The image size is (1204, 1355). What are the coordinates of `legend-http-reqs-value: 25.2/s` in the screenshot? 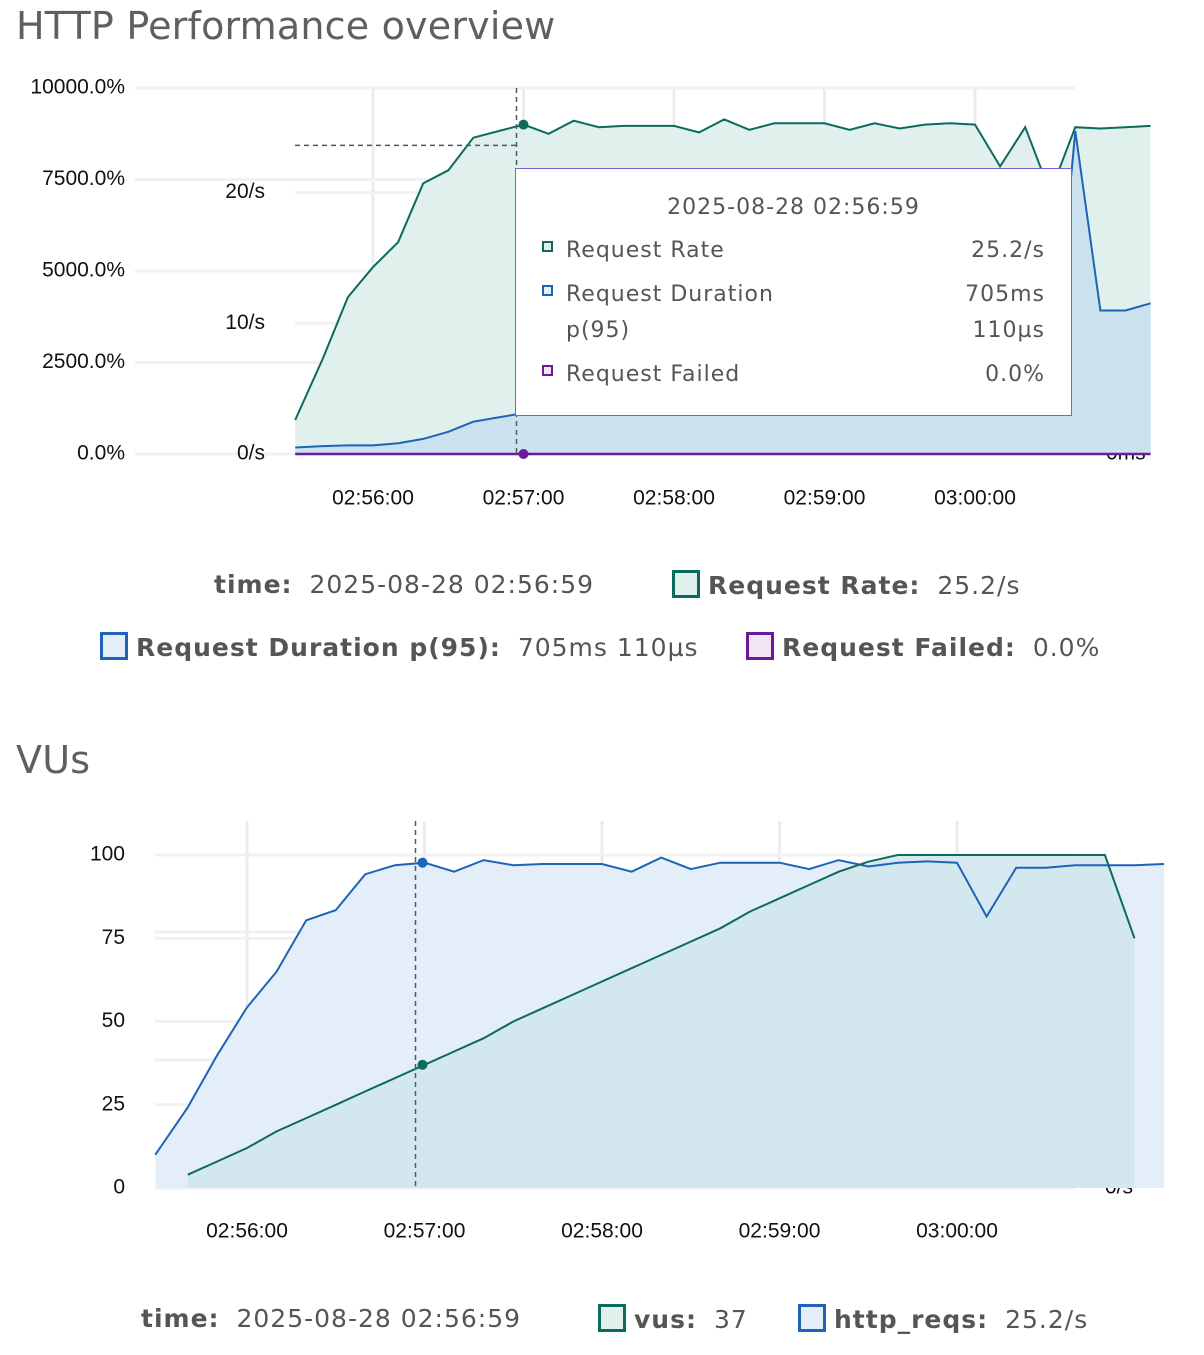 It's located at (1046, 1319).